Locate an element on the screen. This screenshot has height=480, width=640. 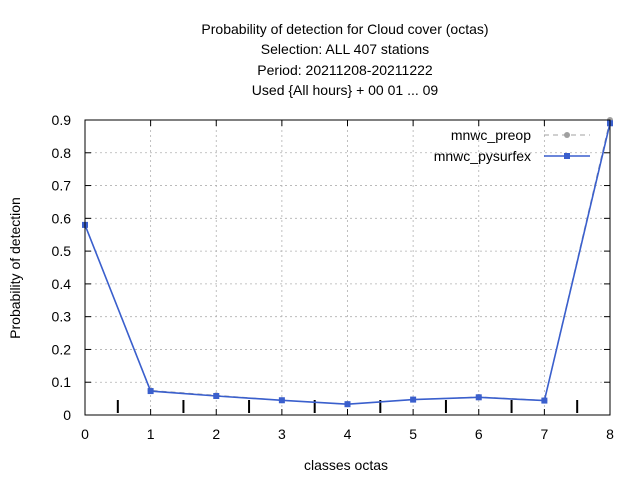
x-tick-label: 0 is located at coordinates (85, 434).